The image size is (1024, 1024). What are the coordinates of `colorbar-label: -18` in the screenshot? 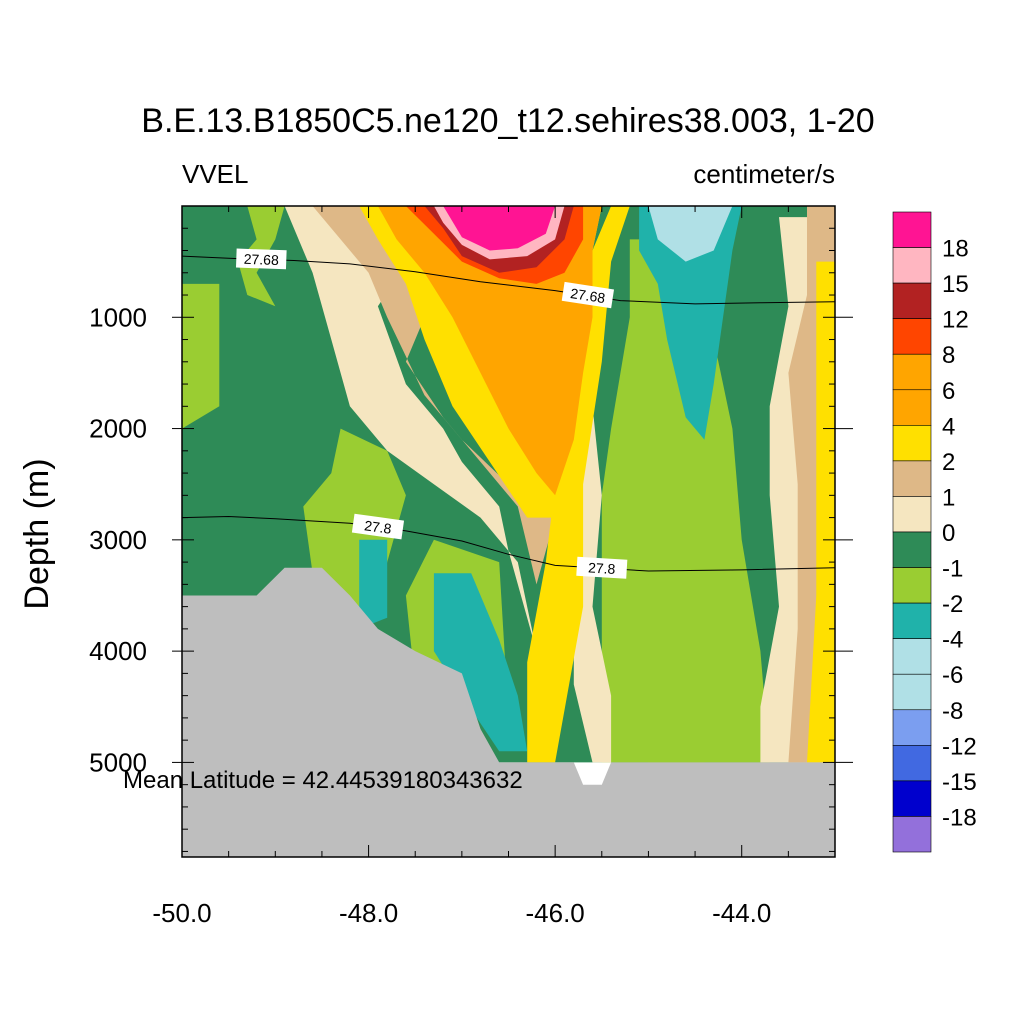 It's located at (959, 817).